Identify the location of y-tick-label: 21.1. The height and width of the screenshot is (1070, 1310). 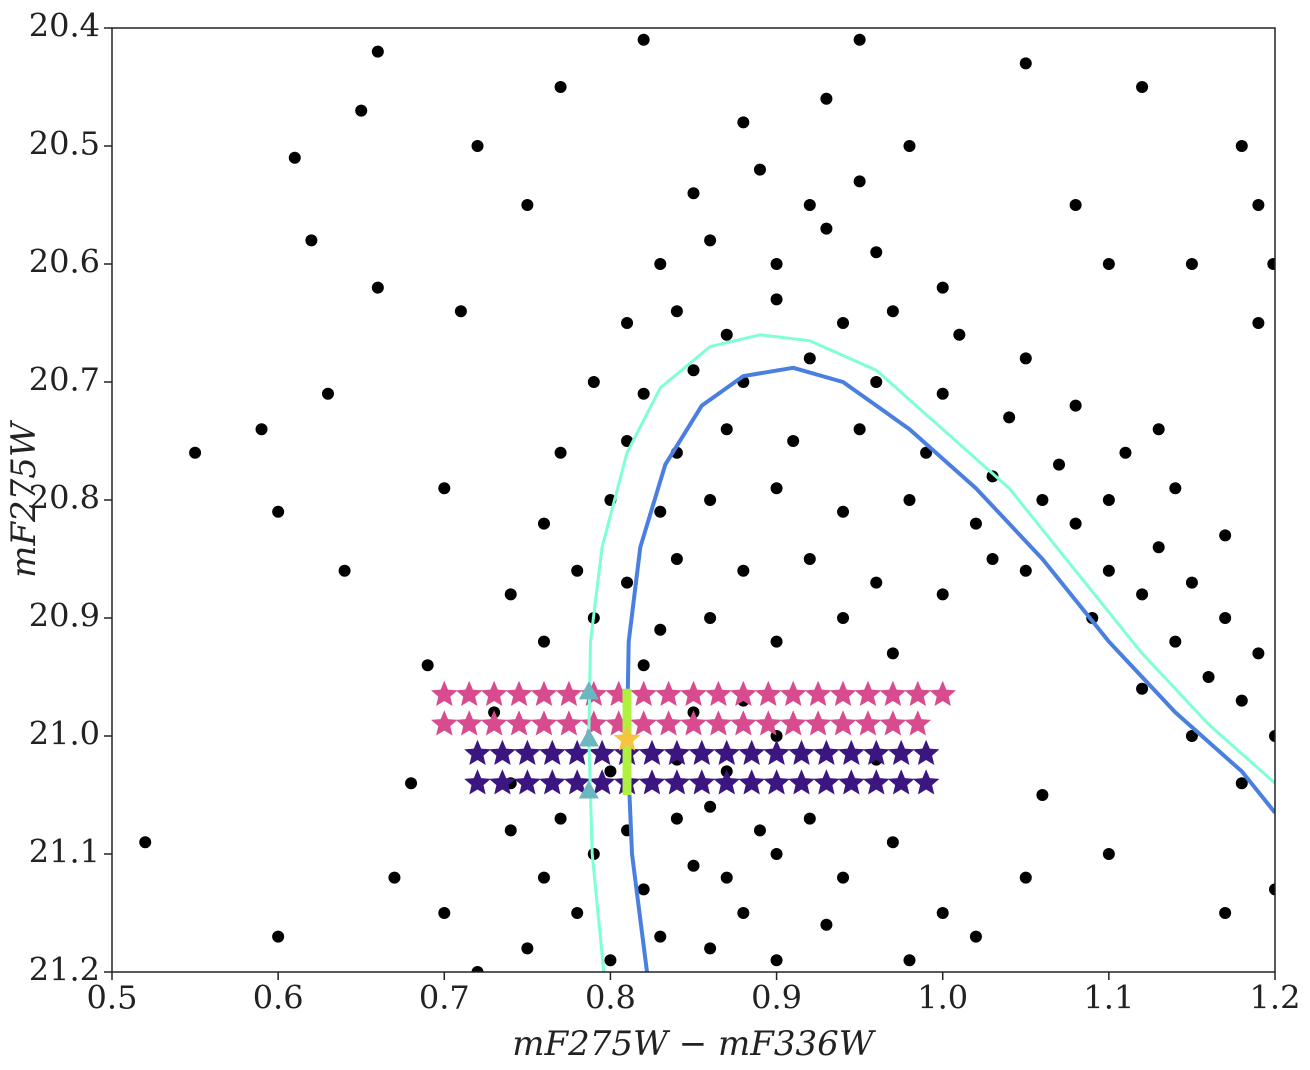
(64, 852).